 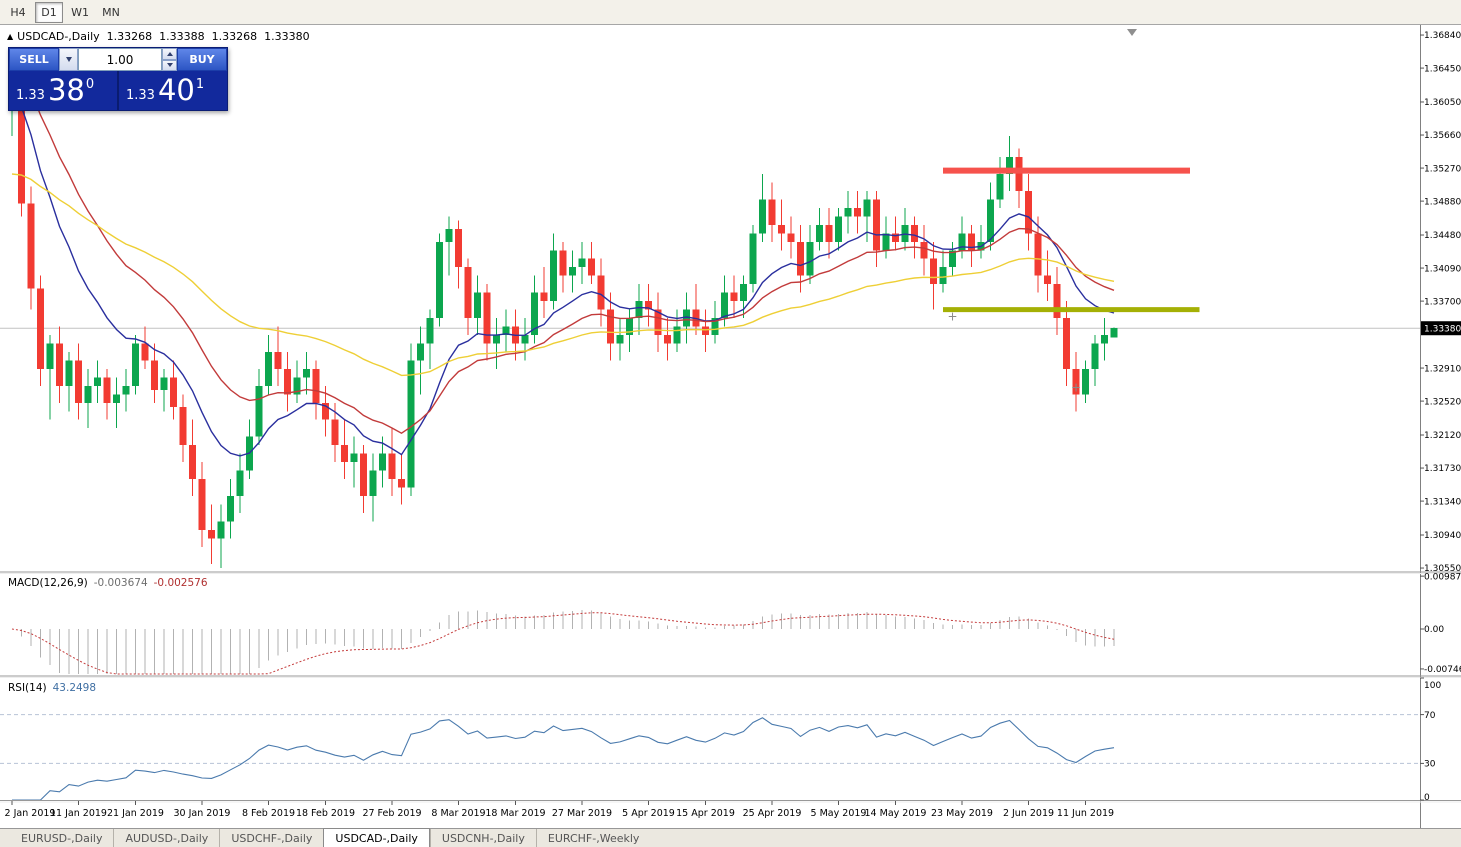 I want to click on price-axis-label: 1.34480, so click(x=1442, y=236).